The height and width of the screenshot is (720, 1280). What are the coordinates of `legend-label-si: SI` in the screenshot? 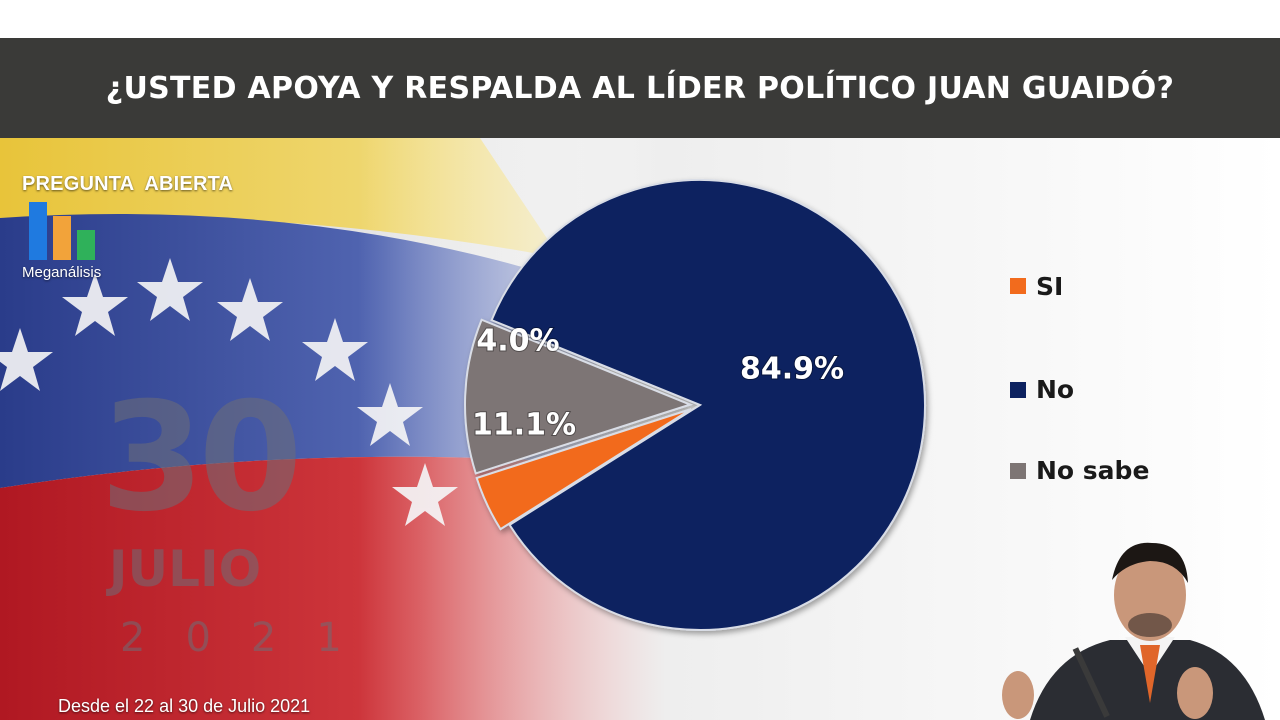 It's located at (1050, 286).